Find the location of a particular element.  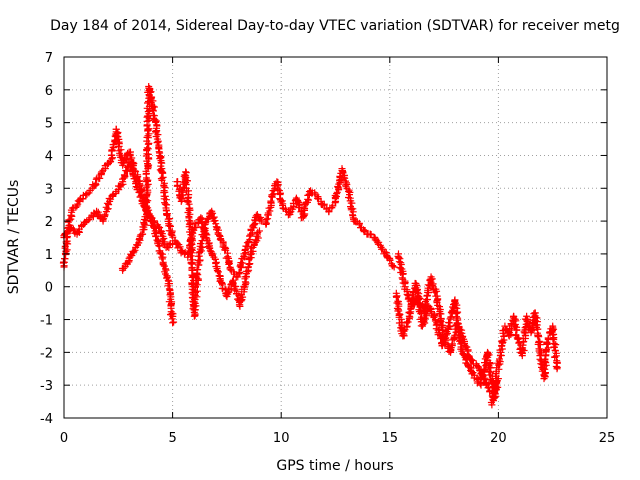

y-tick-label: 4 is located at coordinates (49, 156).